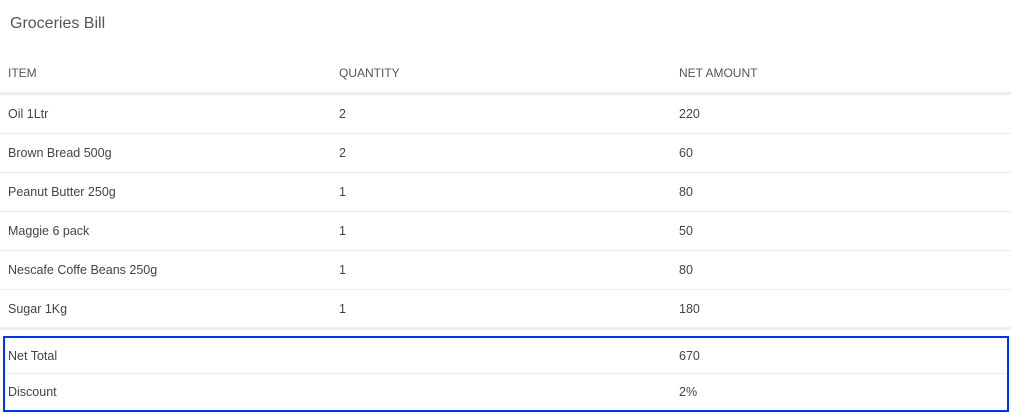 Image resolution: width=1011 pixels, height=414 pixels. Describe the element at coordinates (505, 114) in the screenshot. I see `table-row: Oil 1Ltr 2 220` at that location.